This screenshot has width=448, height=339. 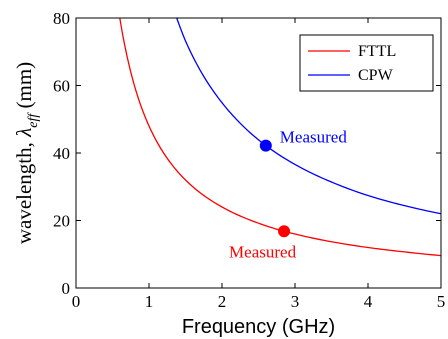 What do you see at coordinates (149, 301) in the screenshot?
I see `x-tick-label: 1` at bounding box center [149, 301].